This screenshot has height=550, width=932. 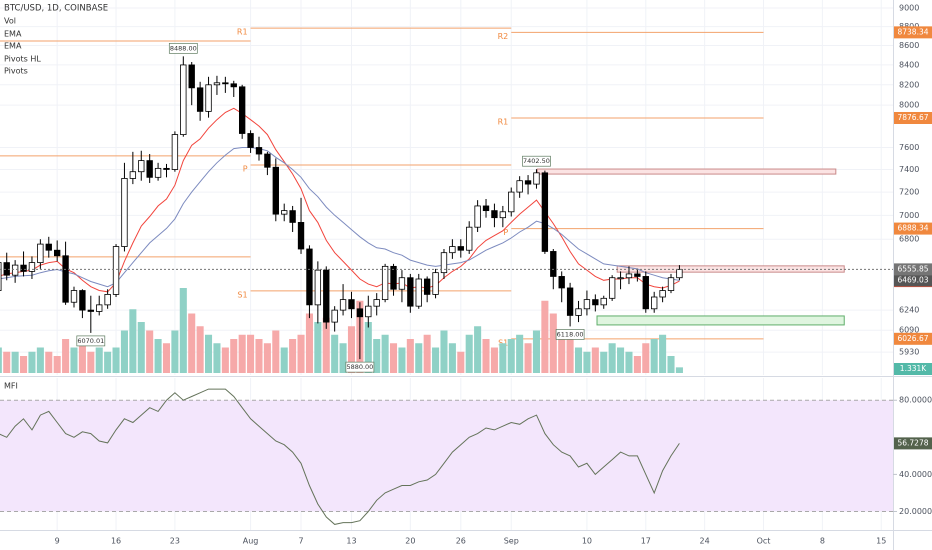 I want to click on x-tick-label: 20, so click(x=410, y=541).